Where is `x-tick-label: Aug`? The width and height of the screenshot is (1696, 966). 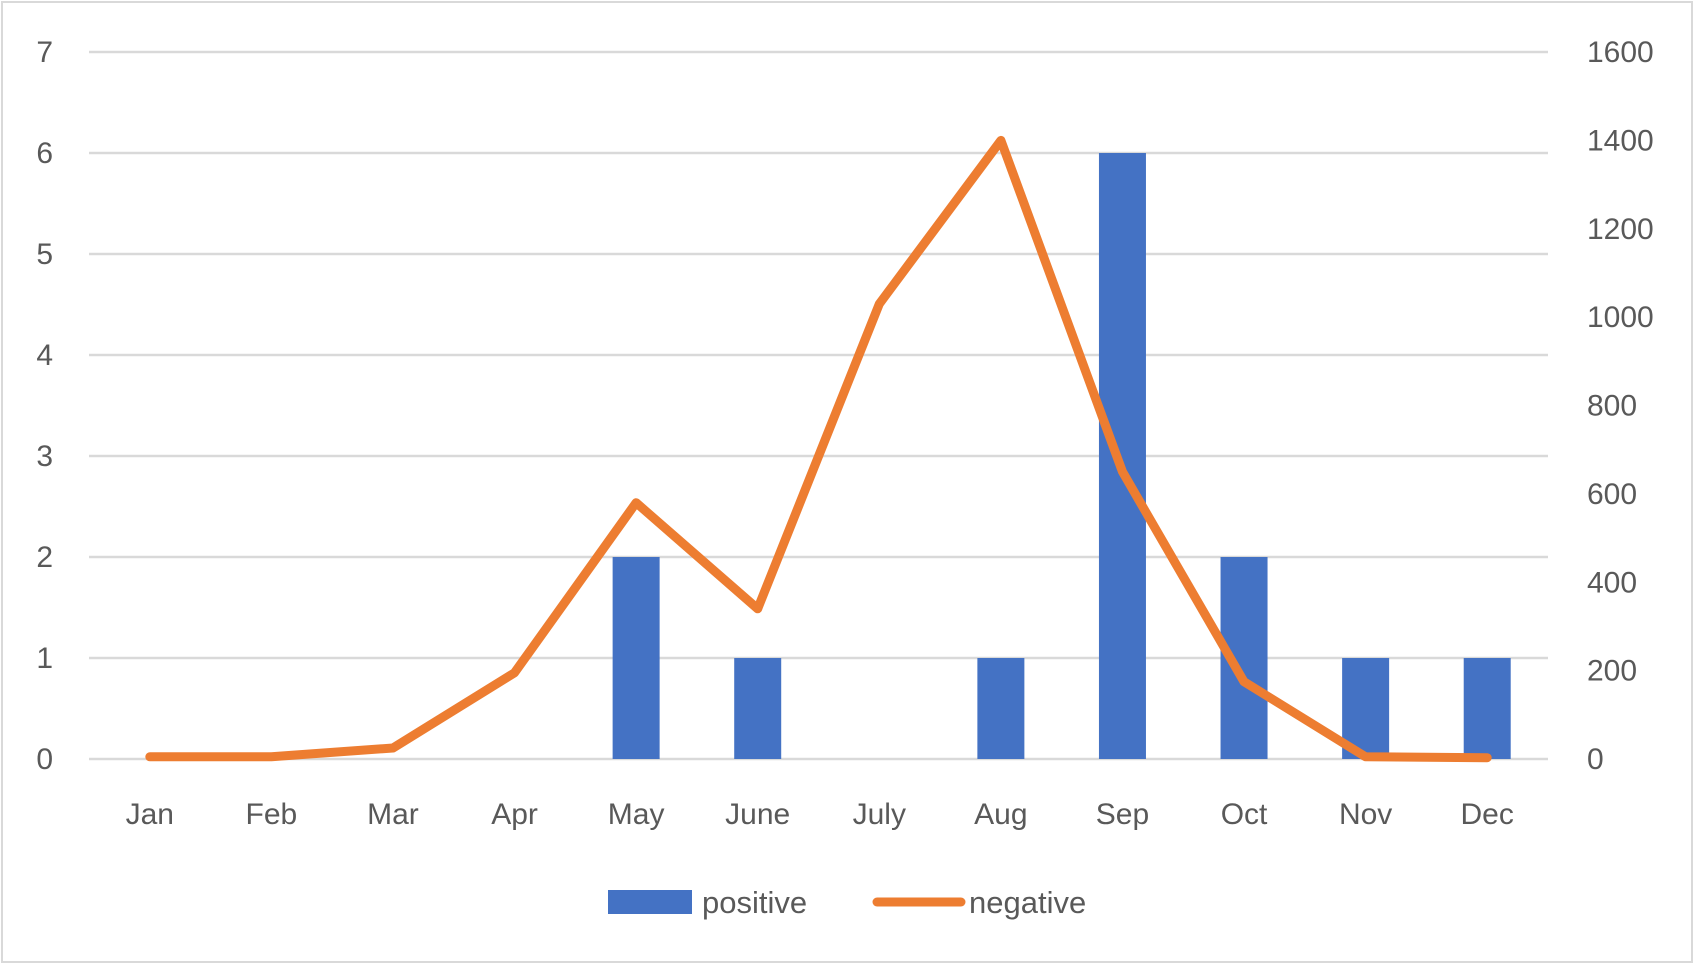 x-tick-label: Aug is located at coordinates (1000, 814).